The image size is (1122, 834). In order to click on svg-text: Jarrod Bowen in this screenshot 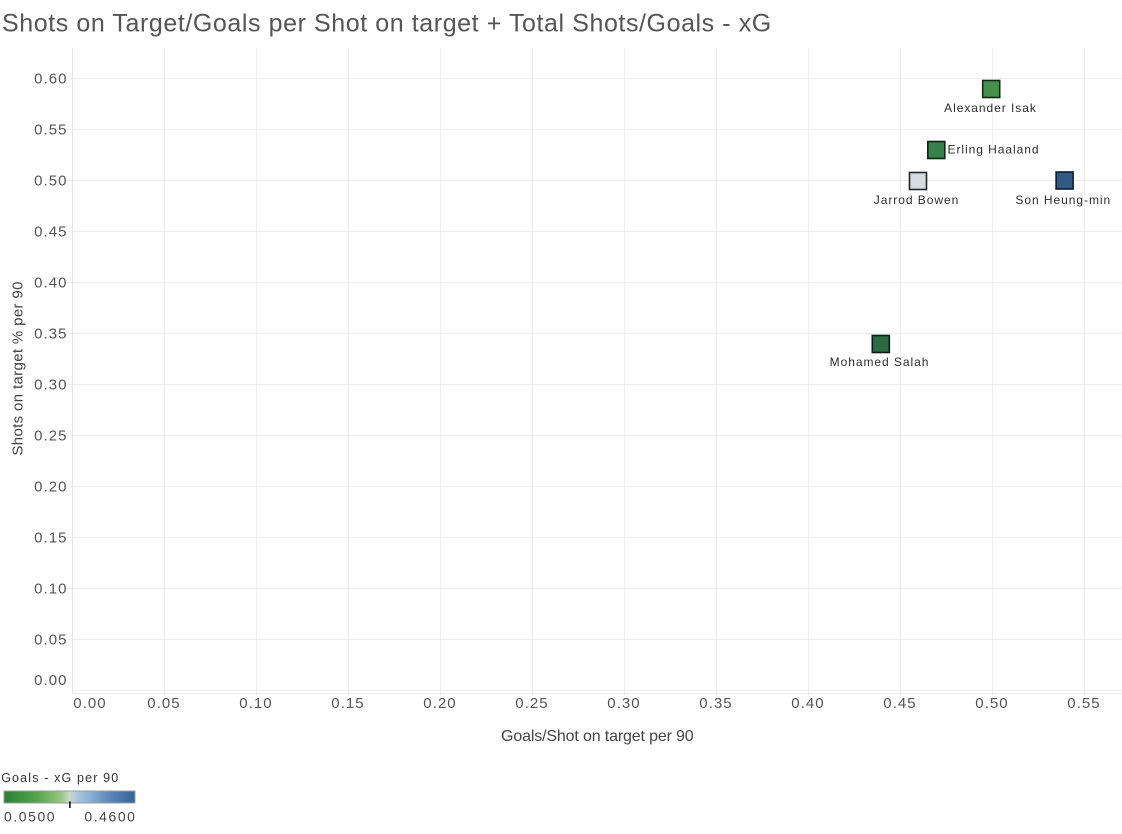, I will do `click(916, 200)`.